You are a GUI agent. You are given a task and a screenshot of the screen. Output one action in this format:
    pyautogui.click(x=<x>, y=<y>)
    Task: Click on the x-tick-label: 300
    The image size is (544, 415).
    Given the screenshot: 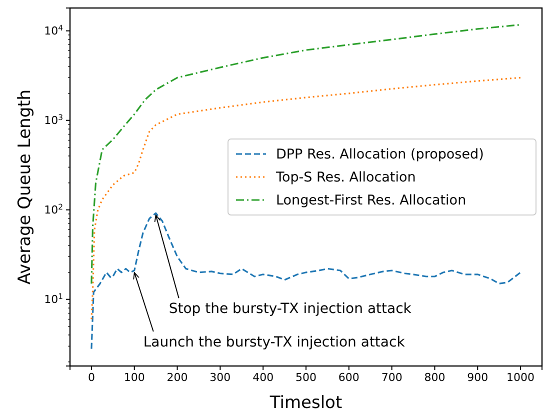 What is the action you would take?
    pyautogui.click(x=220, y=377)
    